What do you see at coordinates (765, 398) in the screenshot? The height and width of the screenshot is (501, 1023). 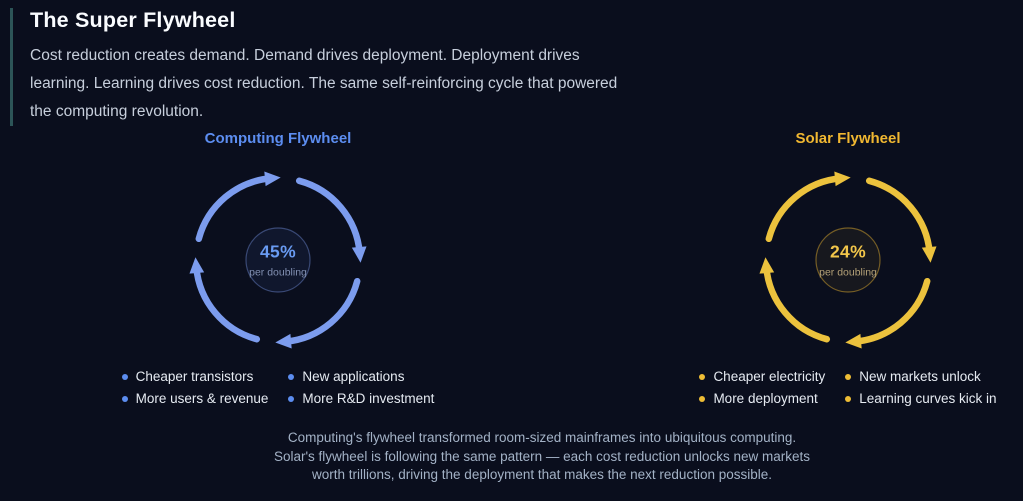 I see `bullet-label: More deployment` at bounding box center [765, 398].